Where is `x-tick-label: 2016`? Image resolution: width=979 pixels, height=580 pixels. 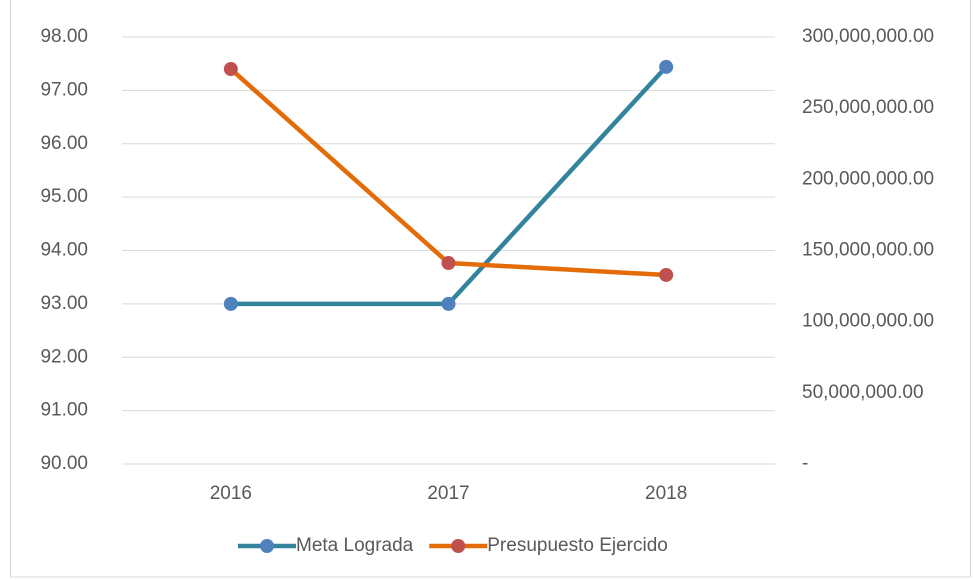 x-tick-label: 2016 is located at coordinates (231, 493).